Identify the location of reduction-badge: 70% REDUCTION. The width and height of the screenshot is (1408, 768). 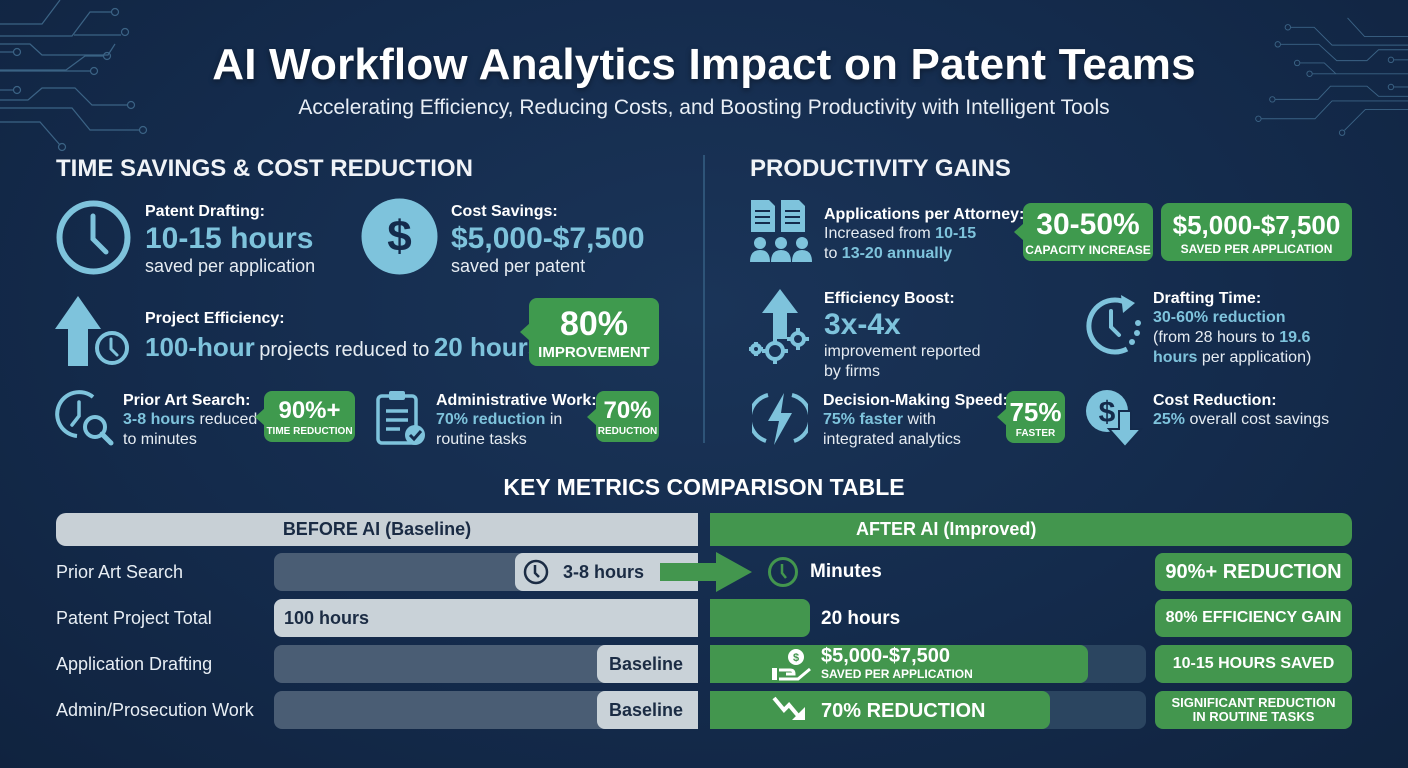
(623, 416).